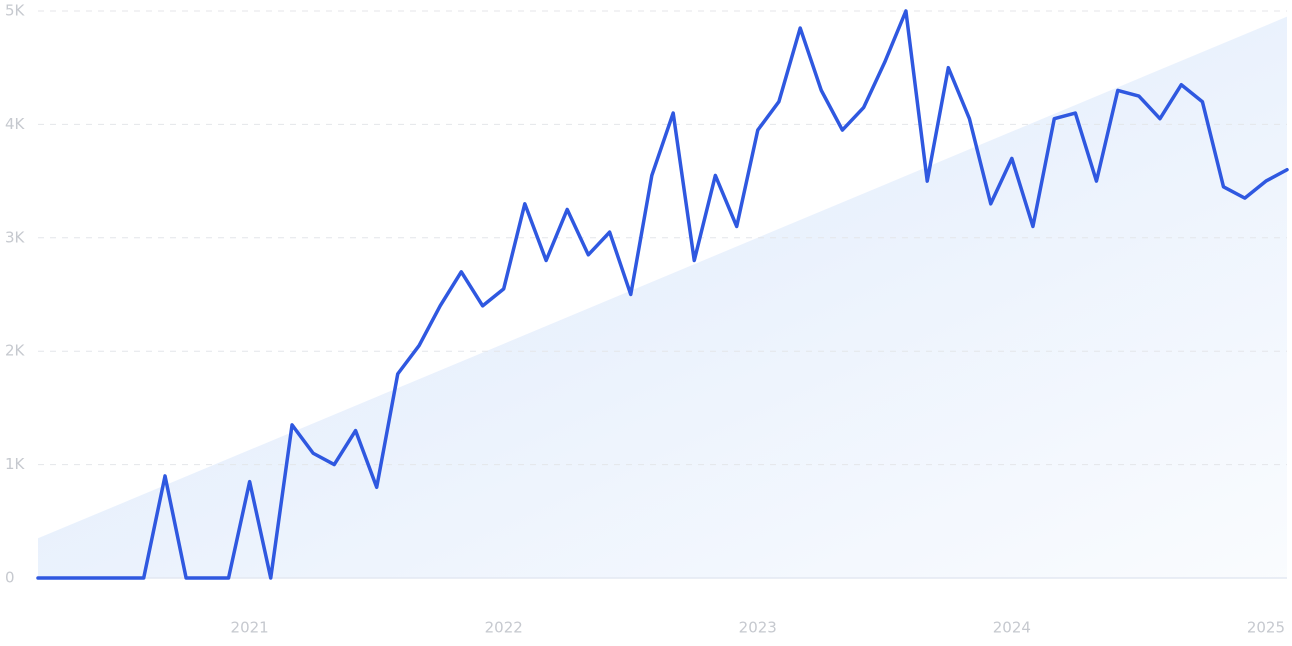 The height and width of the screenshot is (646, 1292). What do you see at coordinates (758, 628) in the screenshot?
I see `x-tick-label: 2023` at bounding box center [758, 628].